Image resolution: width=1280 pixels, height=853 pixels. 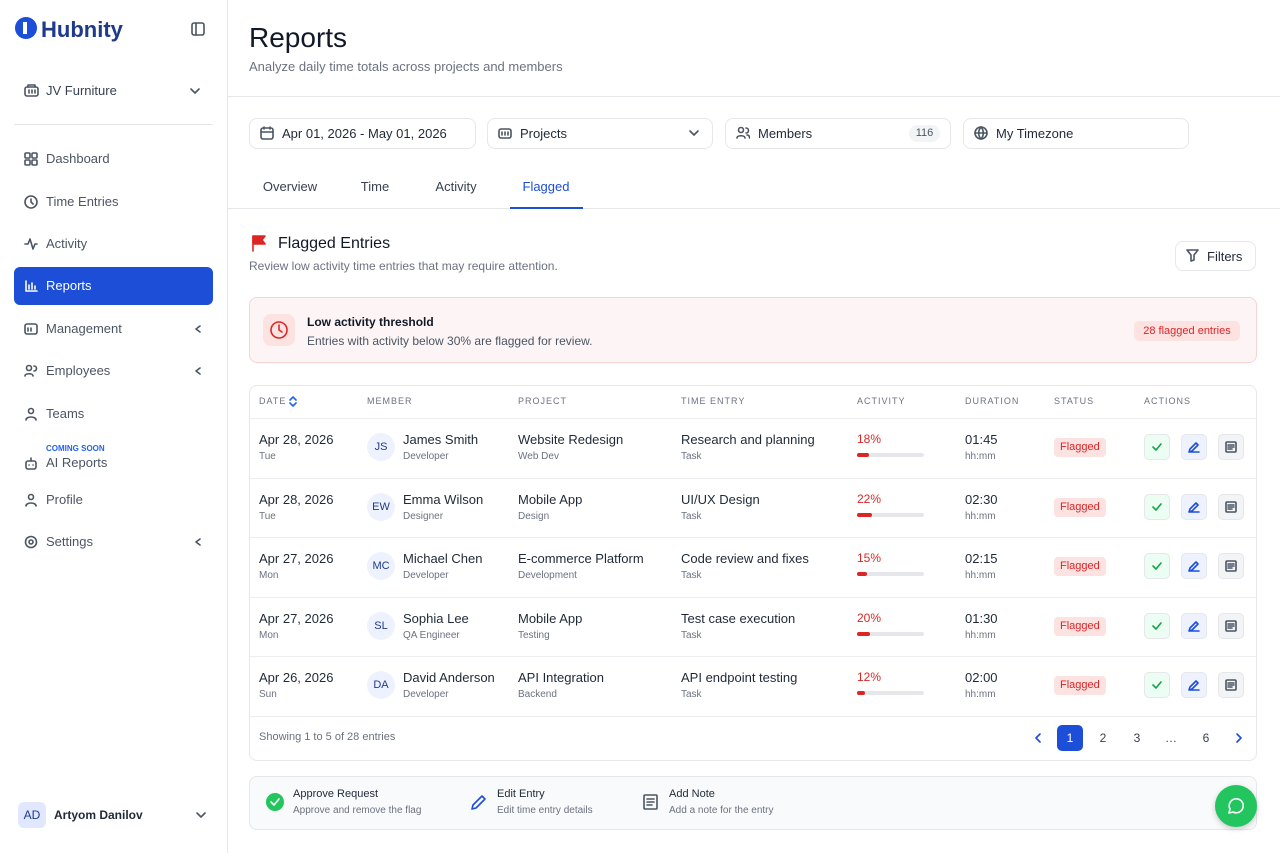 What do you see at coordinates (561, 678) in the screenshot?
I see `project: API Integration` at bounding box center [561, 678].